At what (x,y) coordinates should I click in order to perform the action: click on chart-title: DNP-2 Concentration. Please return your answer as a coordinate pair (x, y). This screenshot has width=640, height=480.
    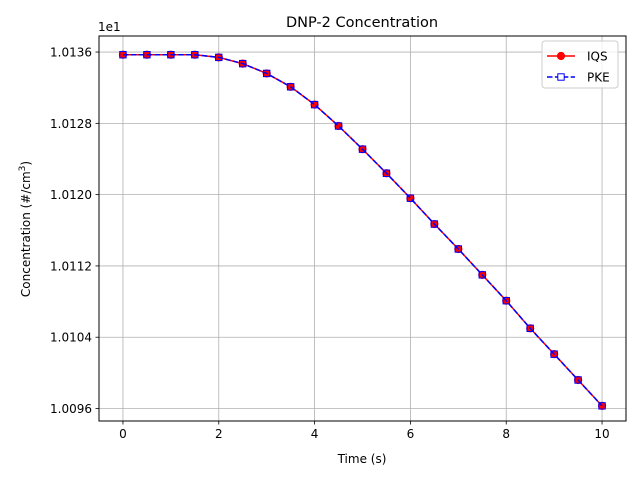
    Looking at the image, I should click on (362, 23).